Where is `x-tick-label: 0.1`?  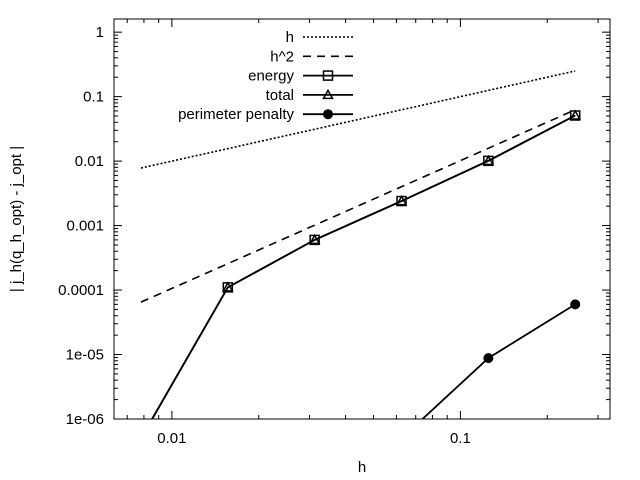
x-tick-label: 0.1 is located at coordinates (460, 438).